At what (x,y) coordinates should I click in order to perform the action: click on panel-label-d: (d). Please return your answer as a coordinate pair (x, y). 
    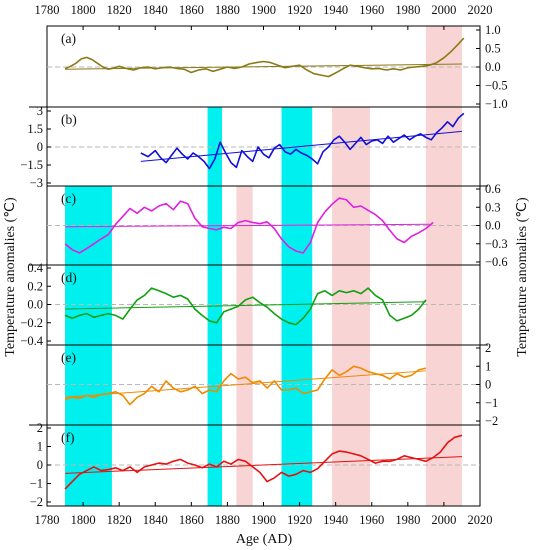
    Looking at the image, I should click on (69, 277).